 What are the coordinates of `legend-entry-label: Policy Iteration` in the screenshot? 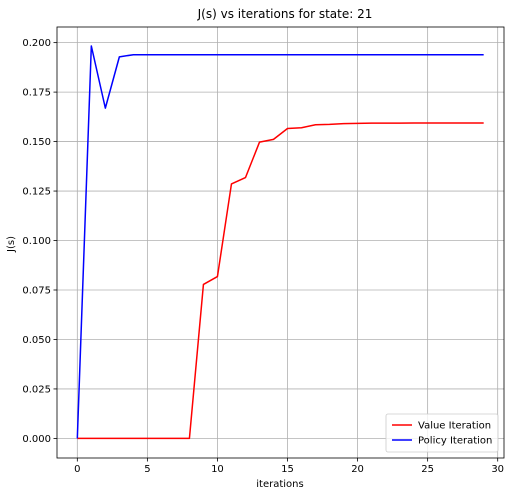 It's located at (455, 441).